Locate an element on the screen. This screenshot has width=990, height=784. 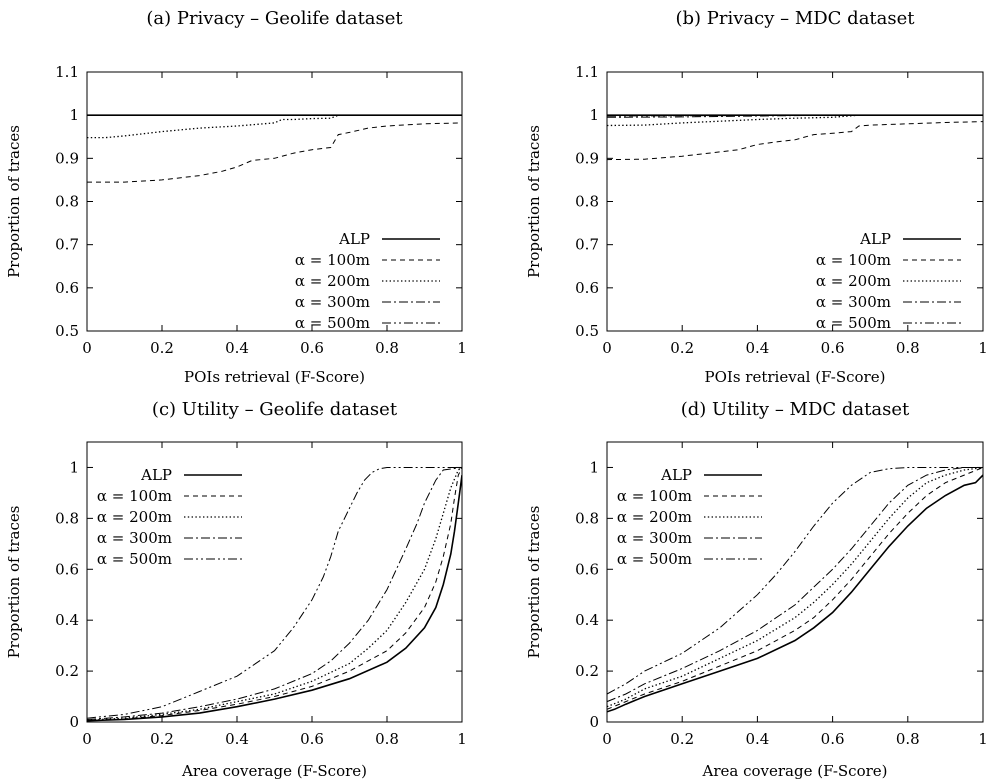
chart-title: (a) Privacy – Geolife dataset is located at coordinates (274, 18).